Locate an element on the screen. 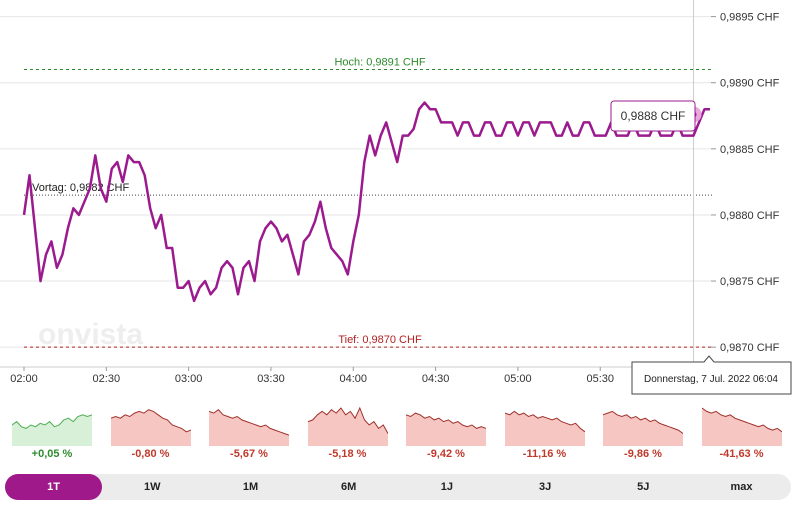  x-tick-label: 04:00 is located at coordinates (354, 379).